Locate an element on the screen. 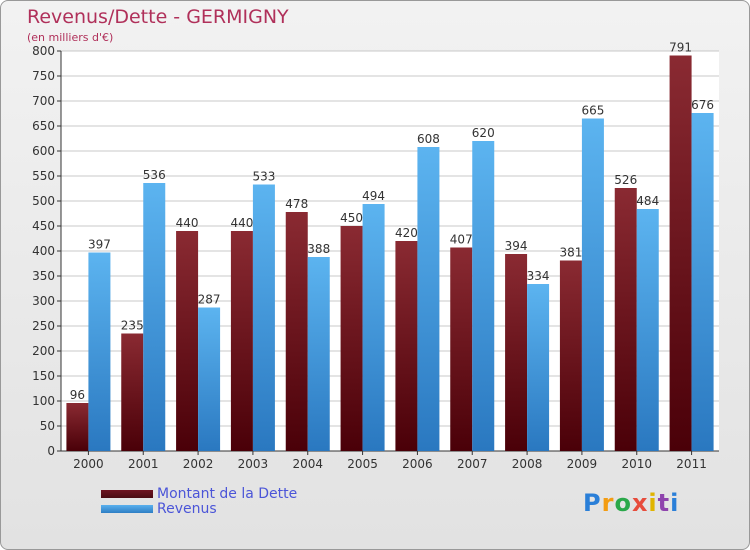  x-tick-label: 2001 is located at coordinates (143, 464).